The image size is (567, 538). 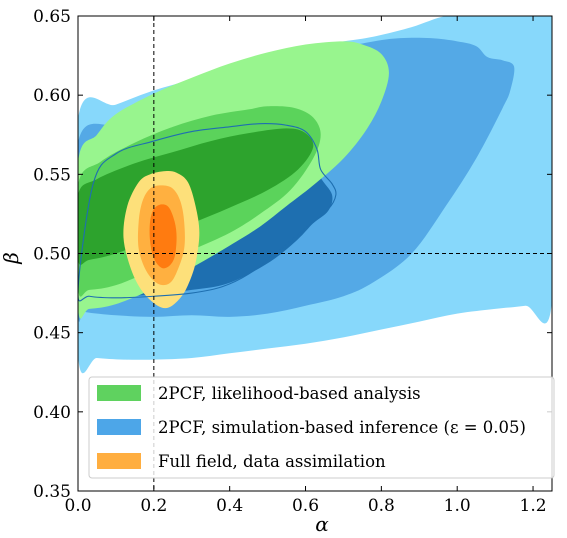 I want to click on y-tick-label: 0.50, so click(x=52, y=255).